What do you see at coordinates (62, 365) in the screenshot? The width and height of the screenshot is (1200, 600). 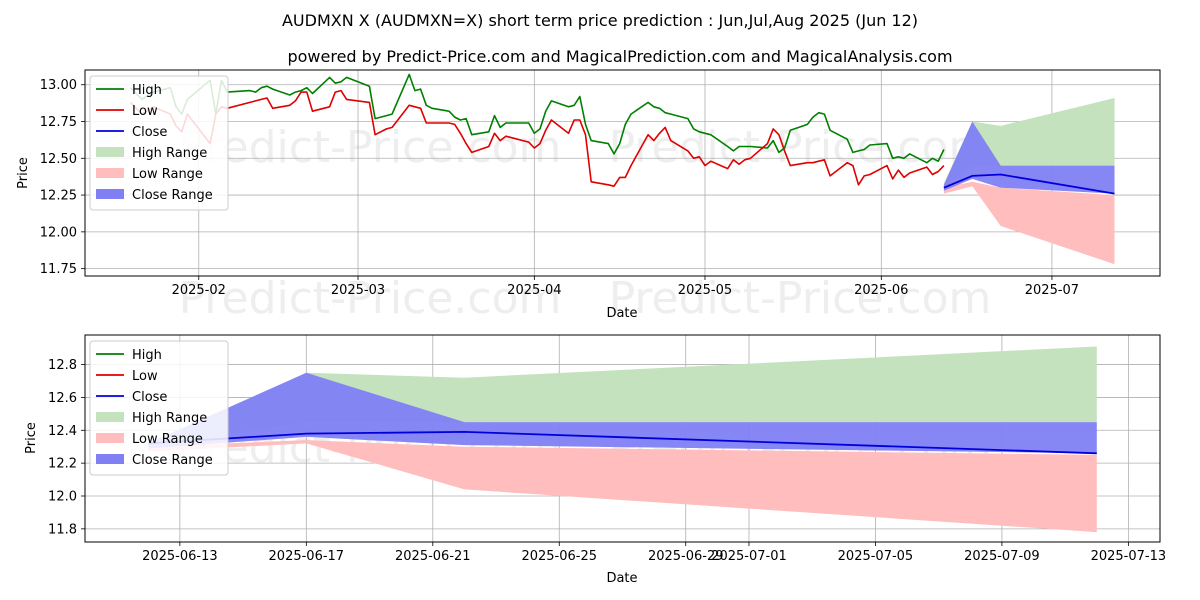 I see `y-tick-label: 12.8` at bounding box center [62, 365].